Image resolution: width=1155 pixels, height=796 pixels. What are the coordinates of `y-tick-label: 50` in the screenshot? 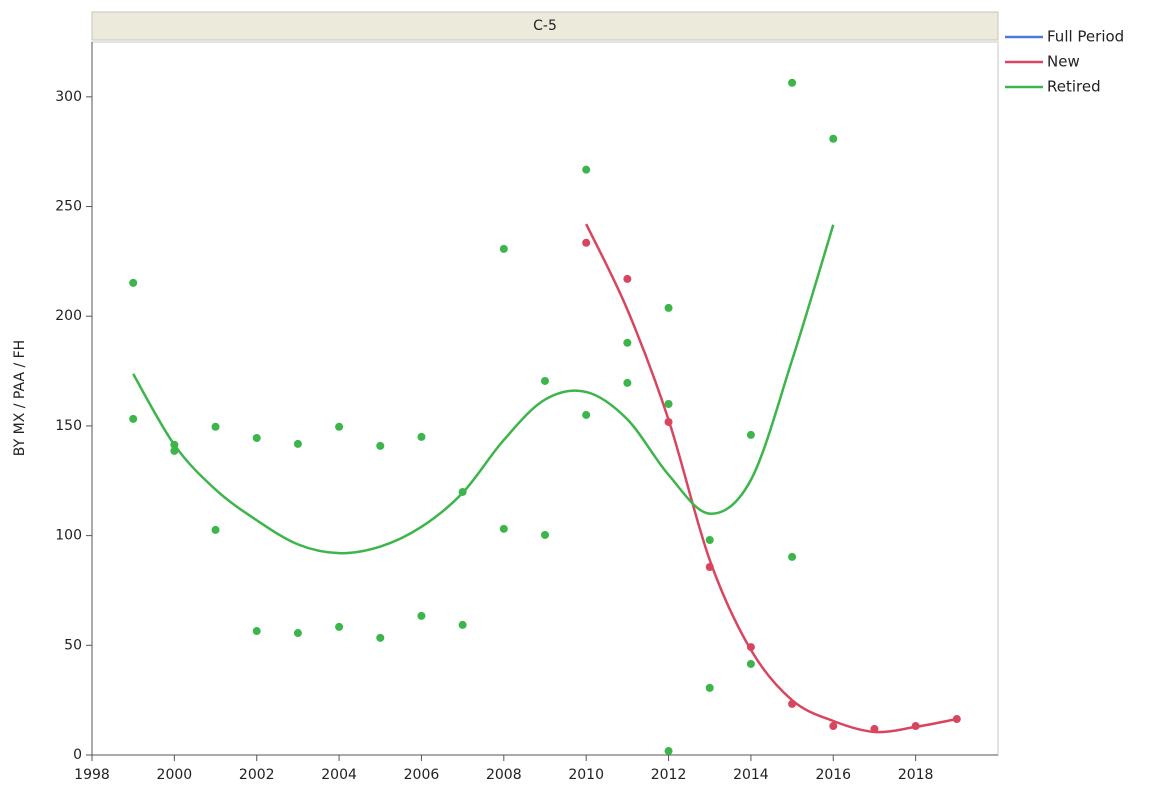 It's located at (73, 645).